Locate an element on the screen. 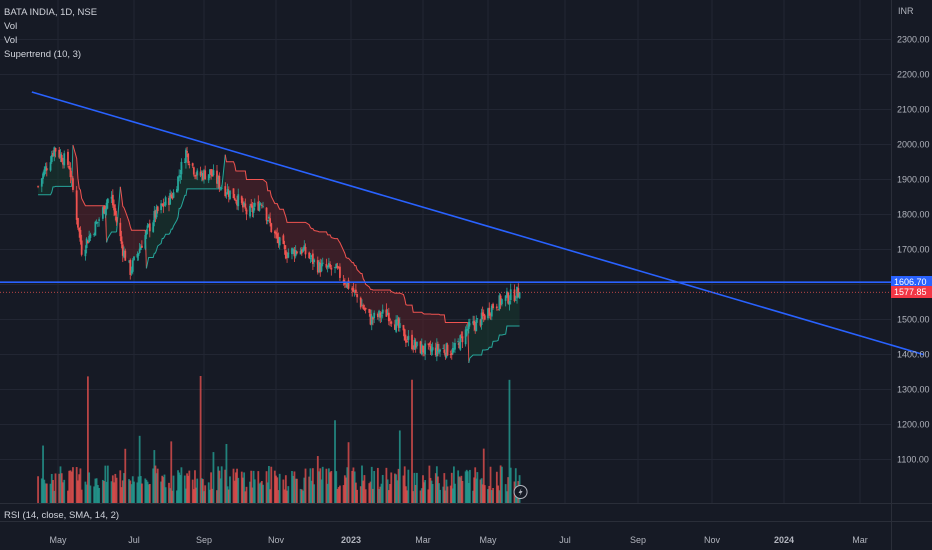 The image size is (932, 550). legend-vol-2: Vol is located at coordinates (11, 40).